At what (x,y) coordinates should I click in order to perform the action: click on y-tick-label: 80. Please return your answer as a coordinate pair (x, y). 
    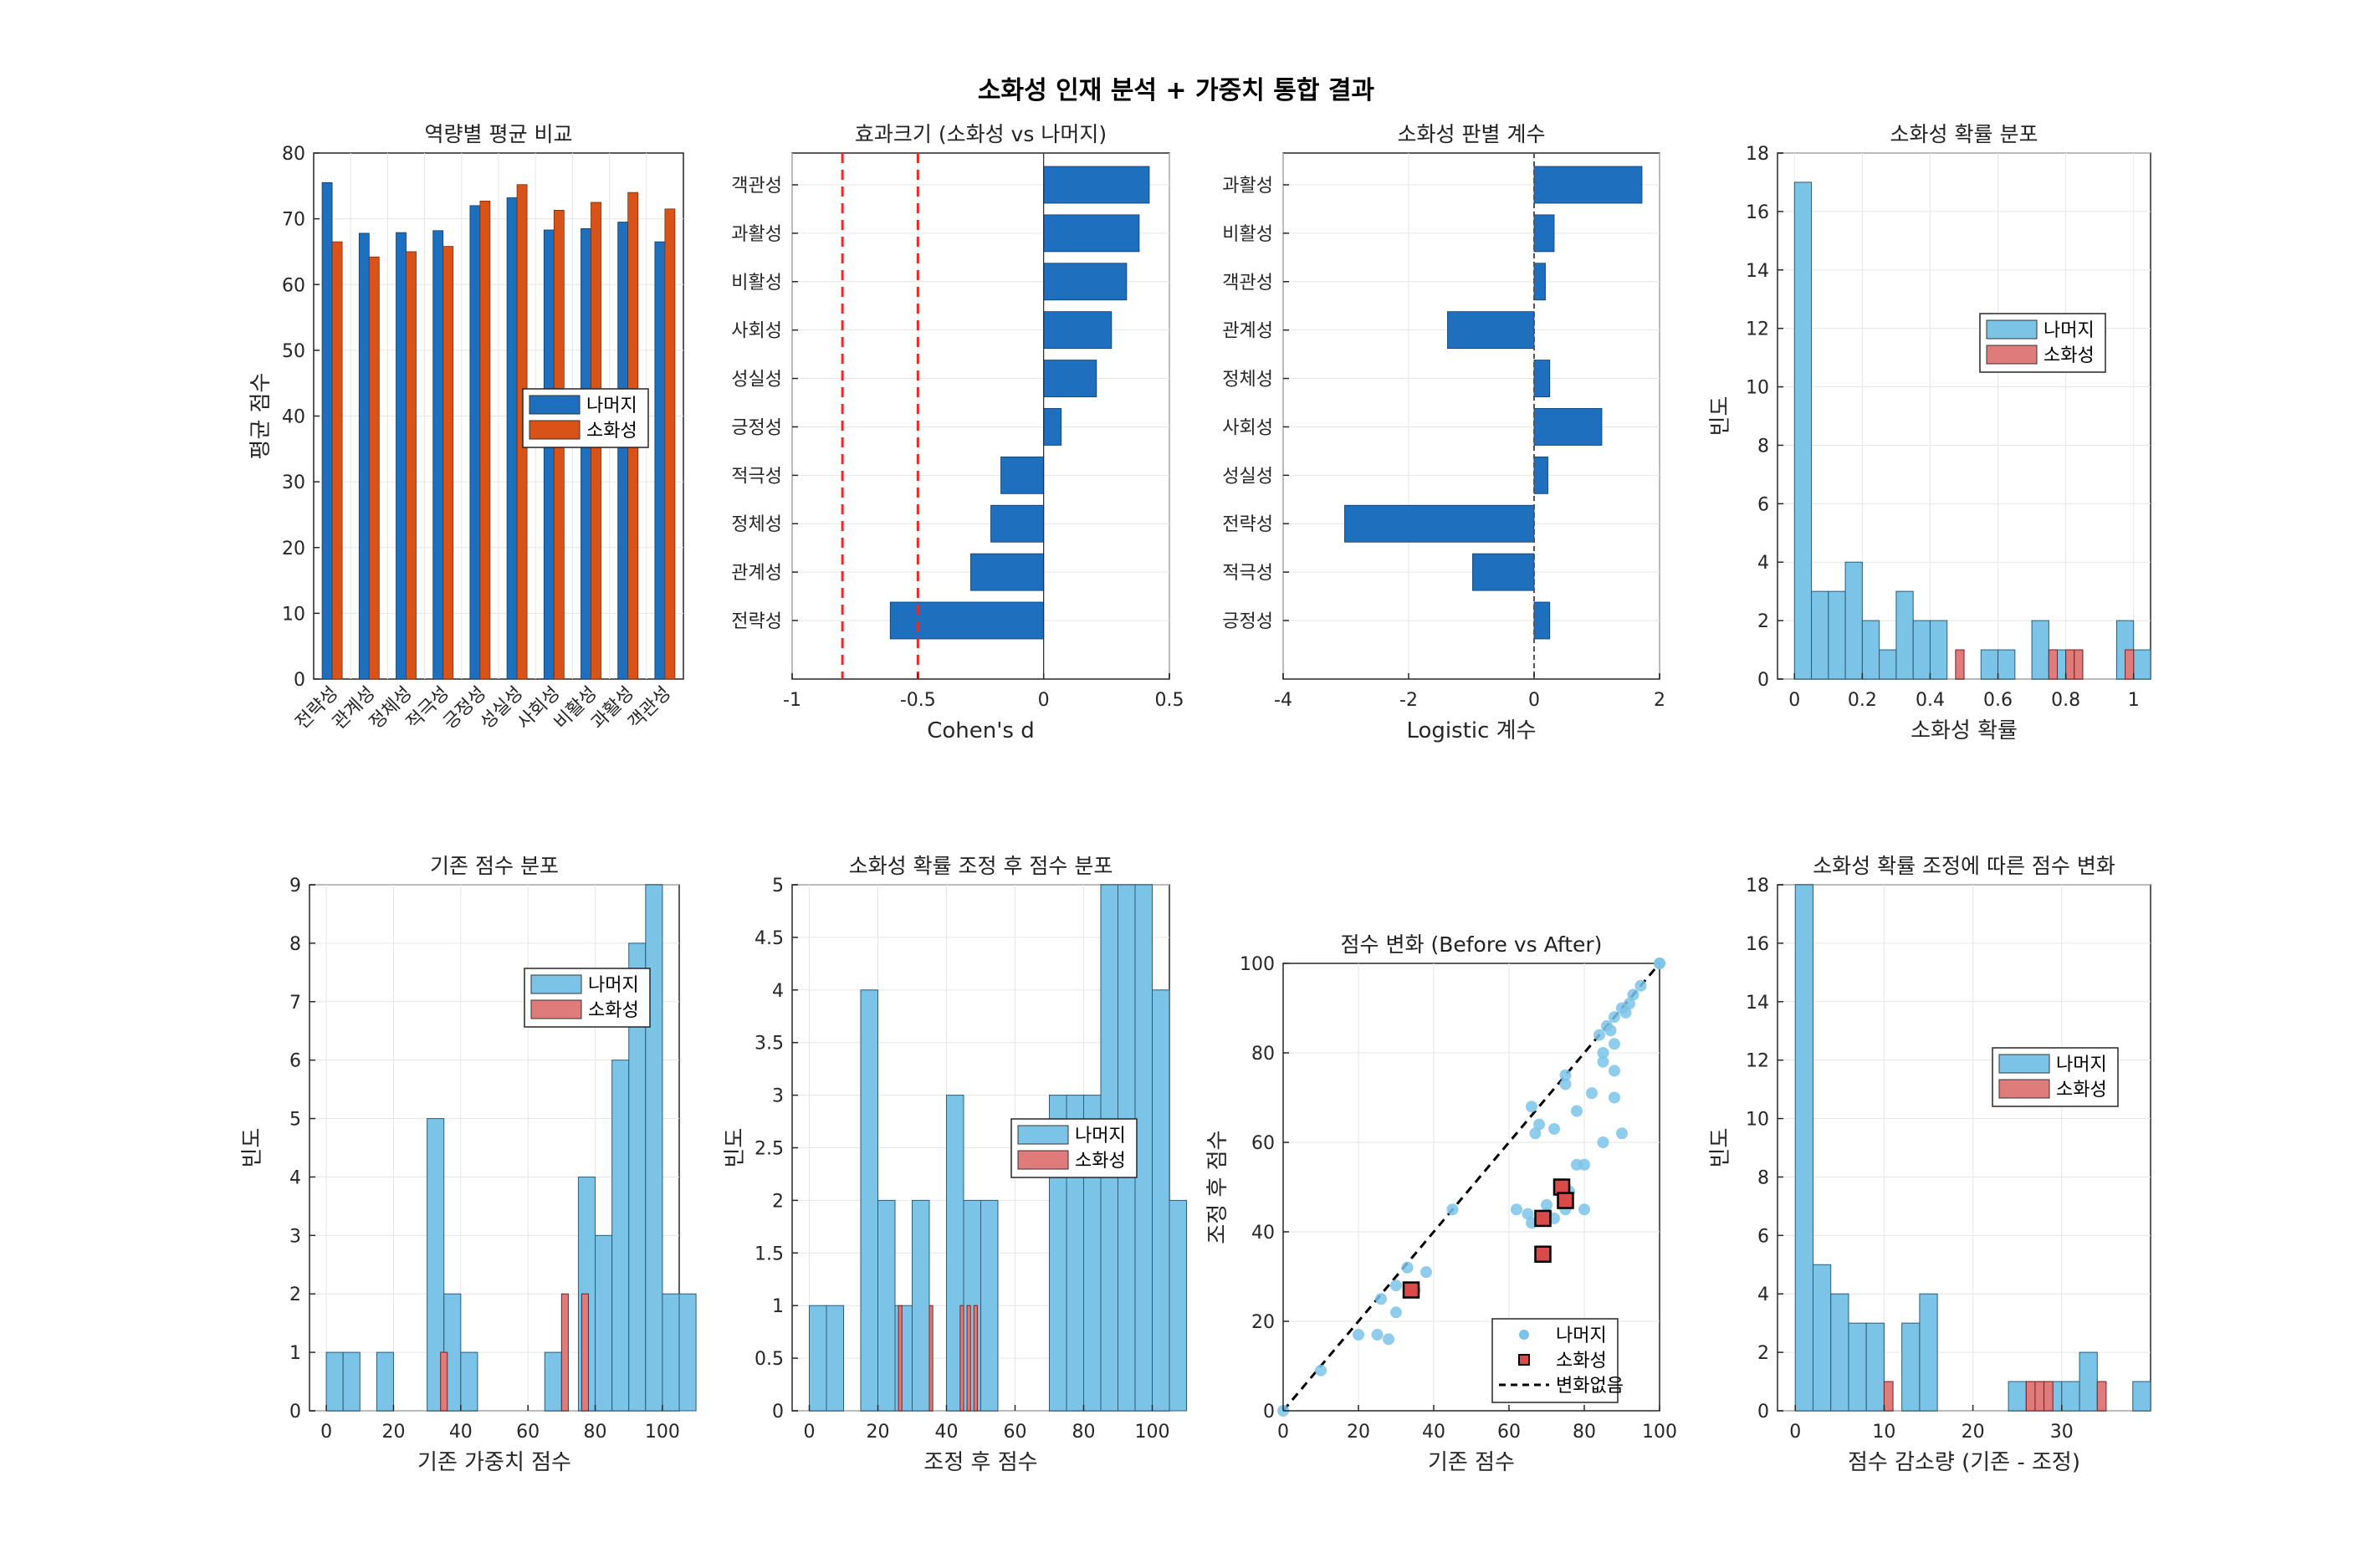
    Looking at the image, I should click on (293, 154).